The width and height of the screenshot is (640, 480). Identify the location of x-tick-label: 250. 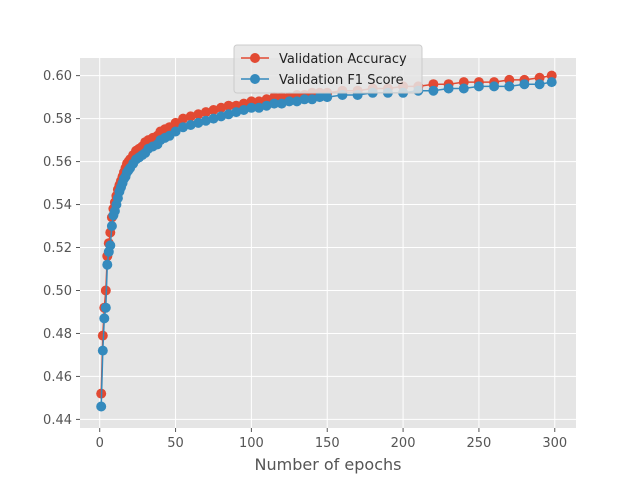
(479, 443).